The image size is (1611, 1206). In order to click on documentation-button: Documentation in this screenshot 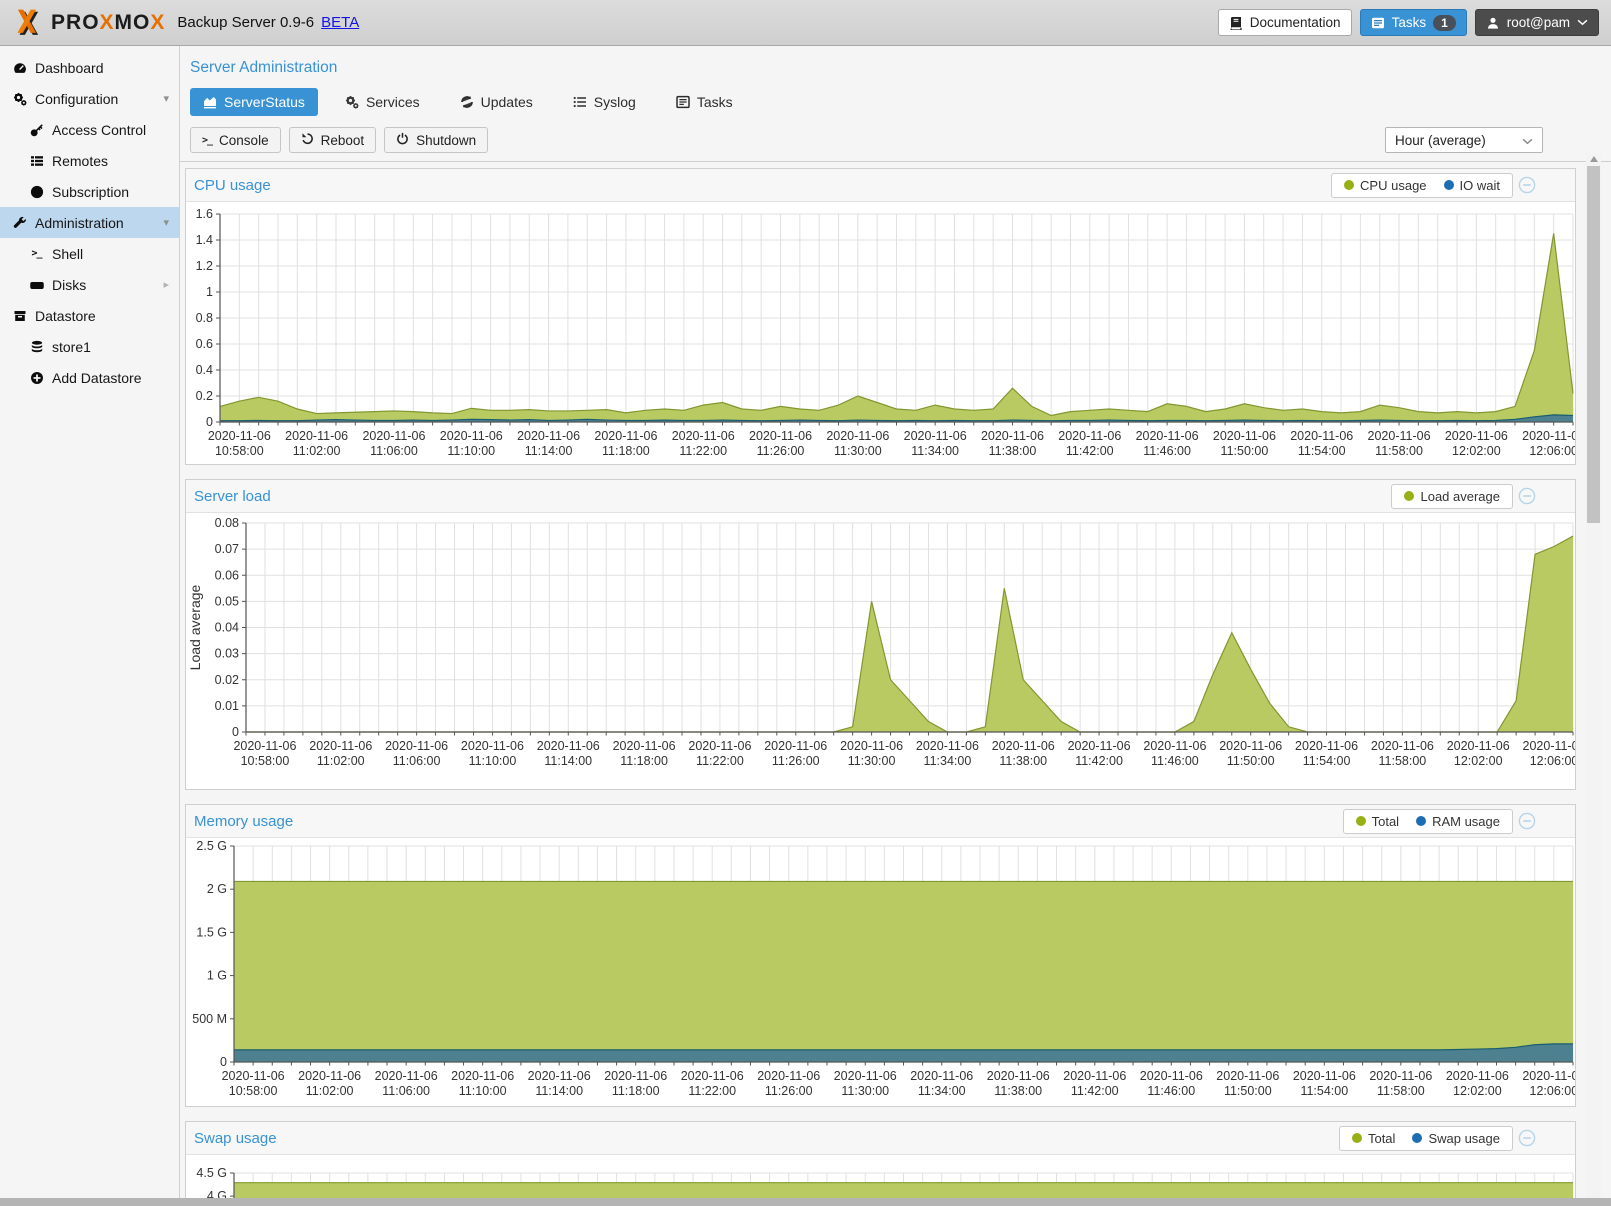, I will do `click(1284, 22)`.